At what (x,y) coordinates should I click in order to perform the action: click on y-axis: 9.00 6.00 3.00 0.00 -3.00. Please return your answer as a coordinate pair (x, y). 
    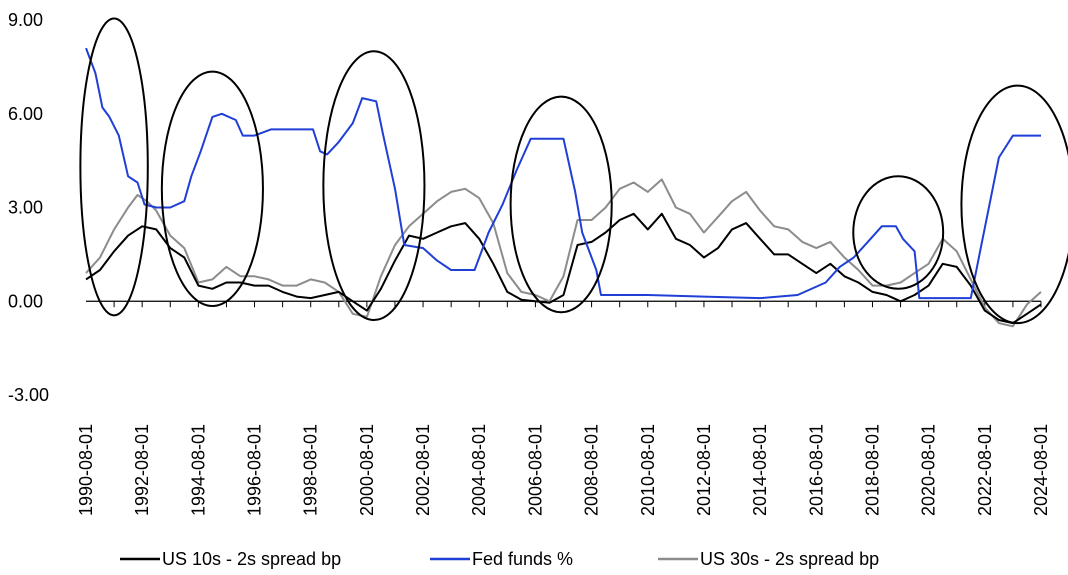
    Looking at the image, I should click on (28, 207).